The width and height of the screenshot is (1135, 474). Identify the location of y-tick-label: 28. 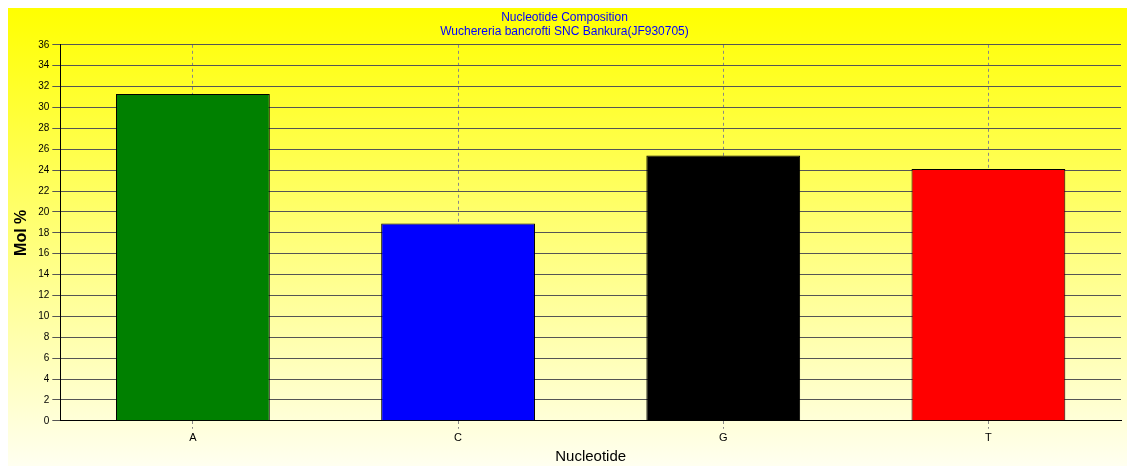
(44, 128).